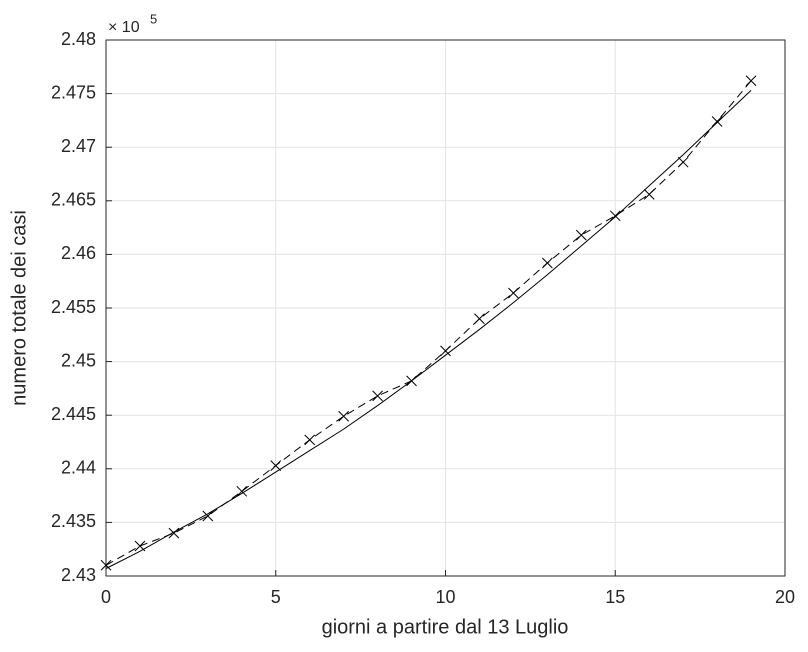 Image resolution: width=808 pixels, height=652 pixels. Describe the element at coordinates (153, 18) in the screenshot. I see `y-multiplier-exponent: 5` at that location.